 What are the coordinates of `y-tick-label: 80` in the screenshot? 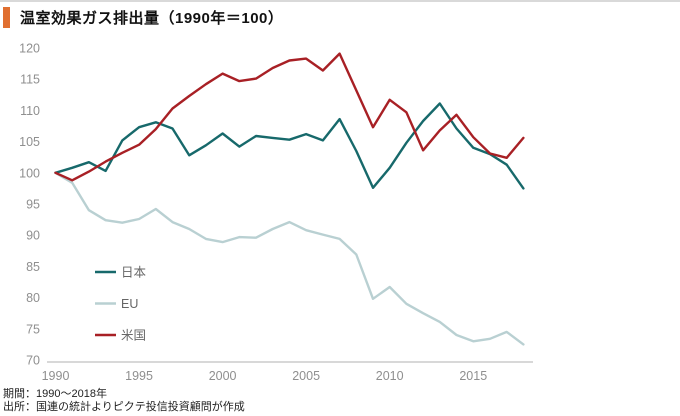 It's located at (33, 298).